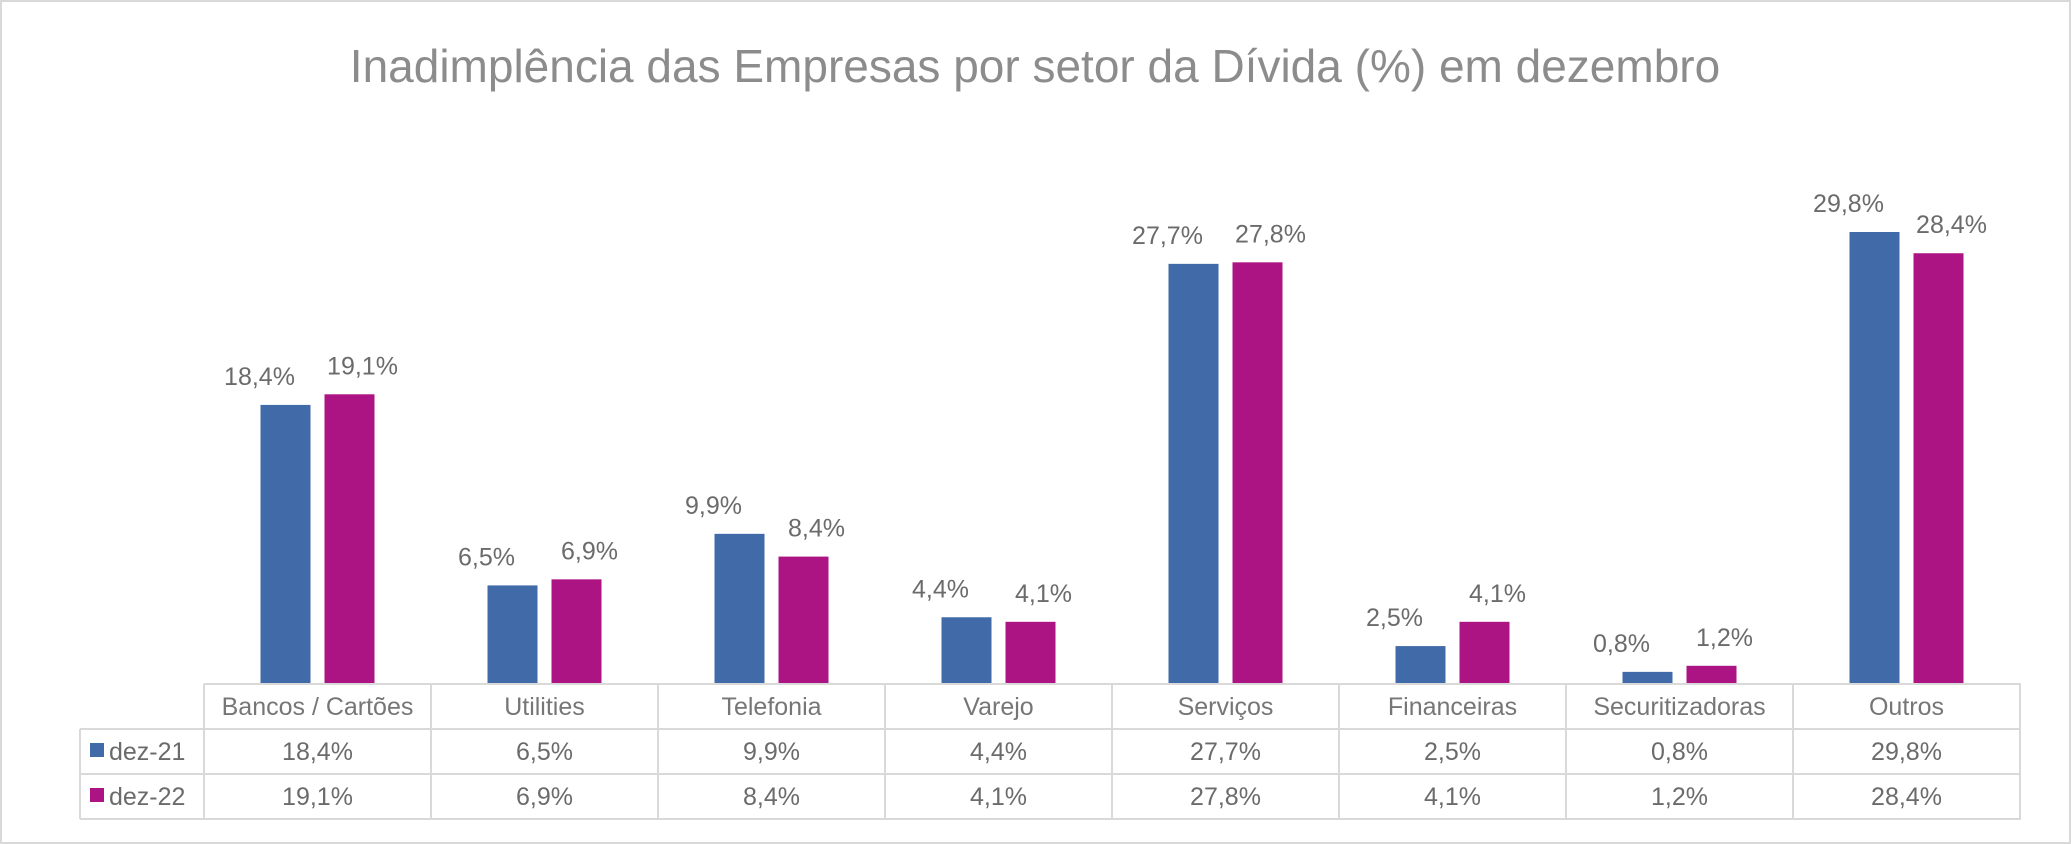 This screenshot has width=2071, height=844. I want to click on category-label-2: Telefonia, so click(771, 707).